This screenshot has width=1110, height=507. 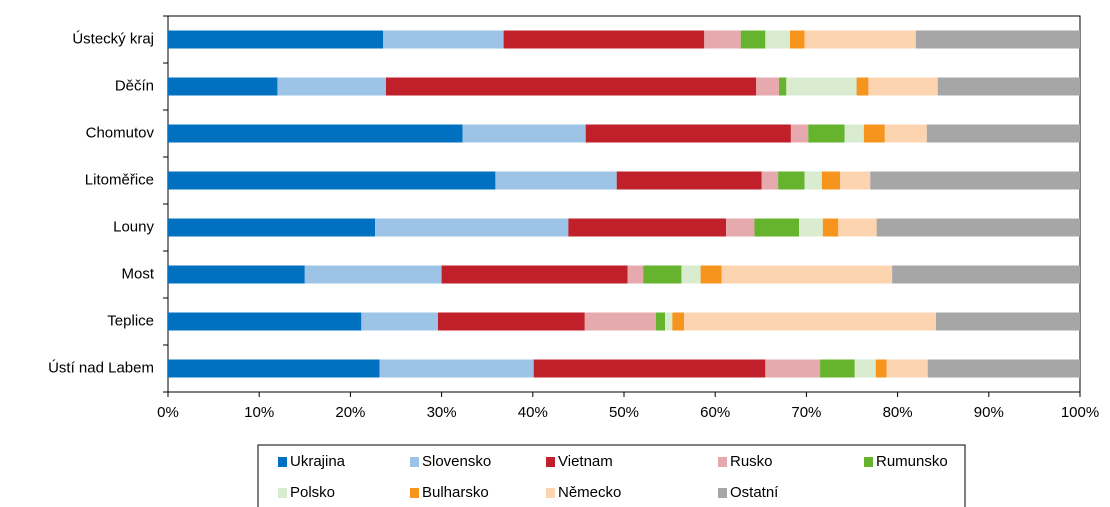 I want to click on legend-label: Polsko, so click(x=312, y=492).